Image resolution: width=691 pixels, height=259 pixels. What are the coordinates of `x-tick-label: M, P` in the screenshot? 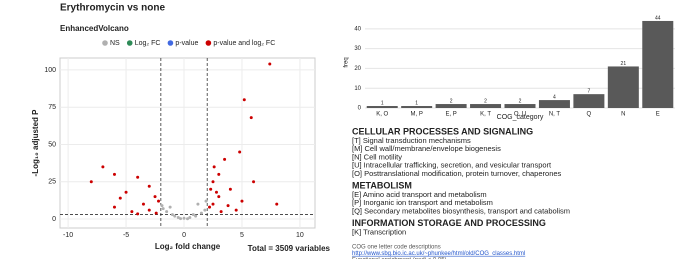 It's located at (416, 115).